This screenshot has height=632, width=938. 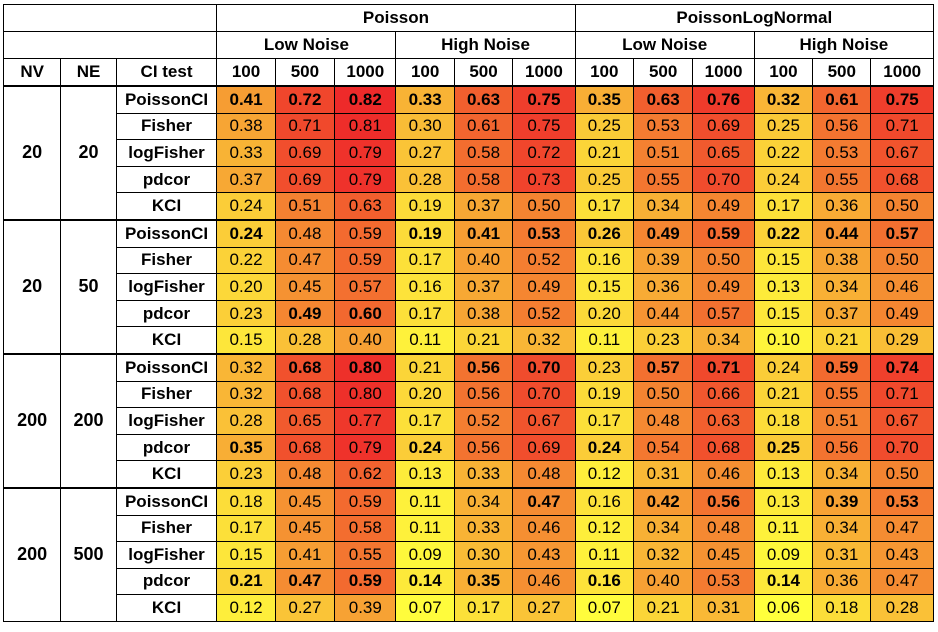 What do you see at coordinates (365, 287) in the screenshot?
I see `value-cell: 0.57` at bounding box center [365, 287].